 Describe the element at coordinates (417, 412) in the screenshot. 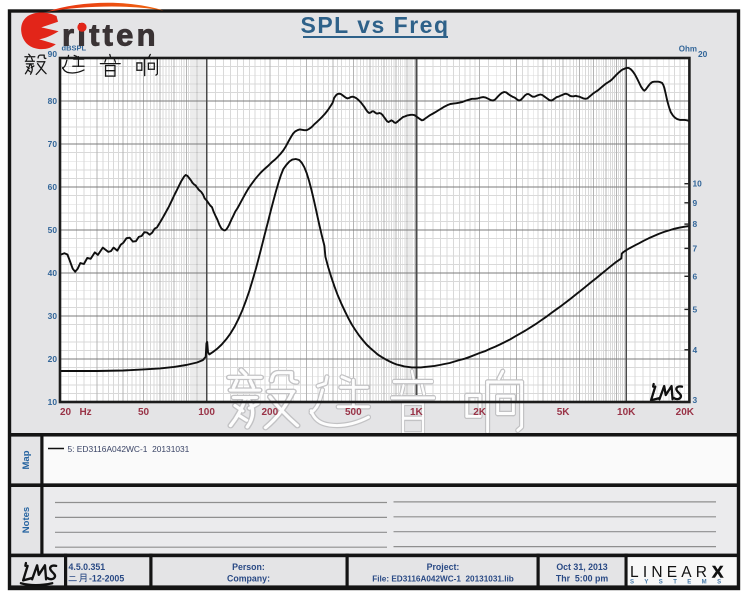

I see `svg-text: 1K` at that location.